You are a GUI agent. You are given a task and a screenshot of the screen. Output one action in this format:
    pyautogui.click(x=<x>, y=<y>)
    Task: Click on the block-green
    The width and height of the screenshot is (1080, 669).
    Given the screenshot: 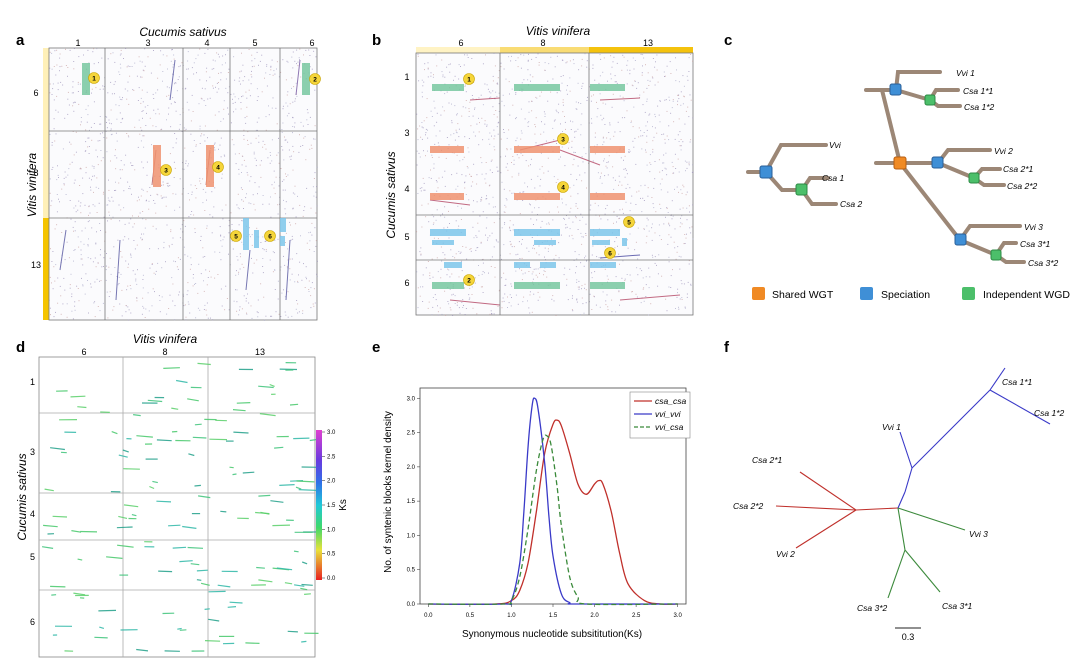 What is the action you would take?
    pyautogui.click(x=448, y=87)
    